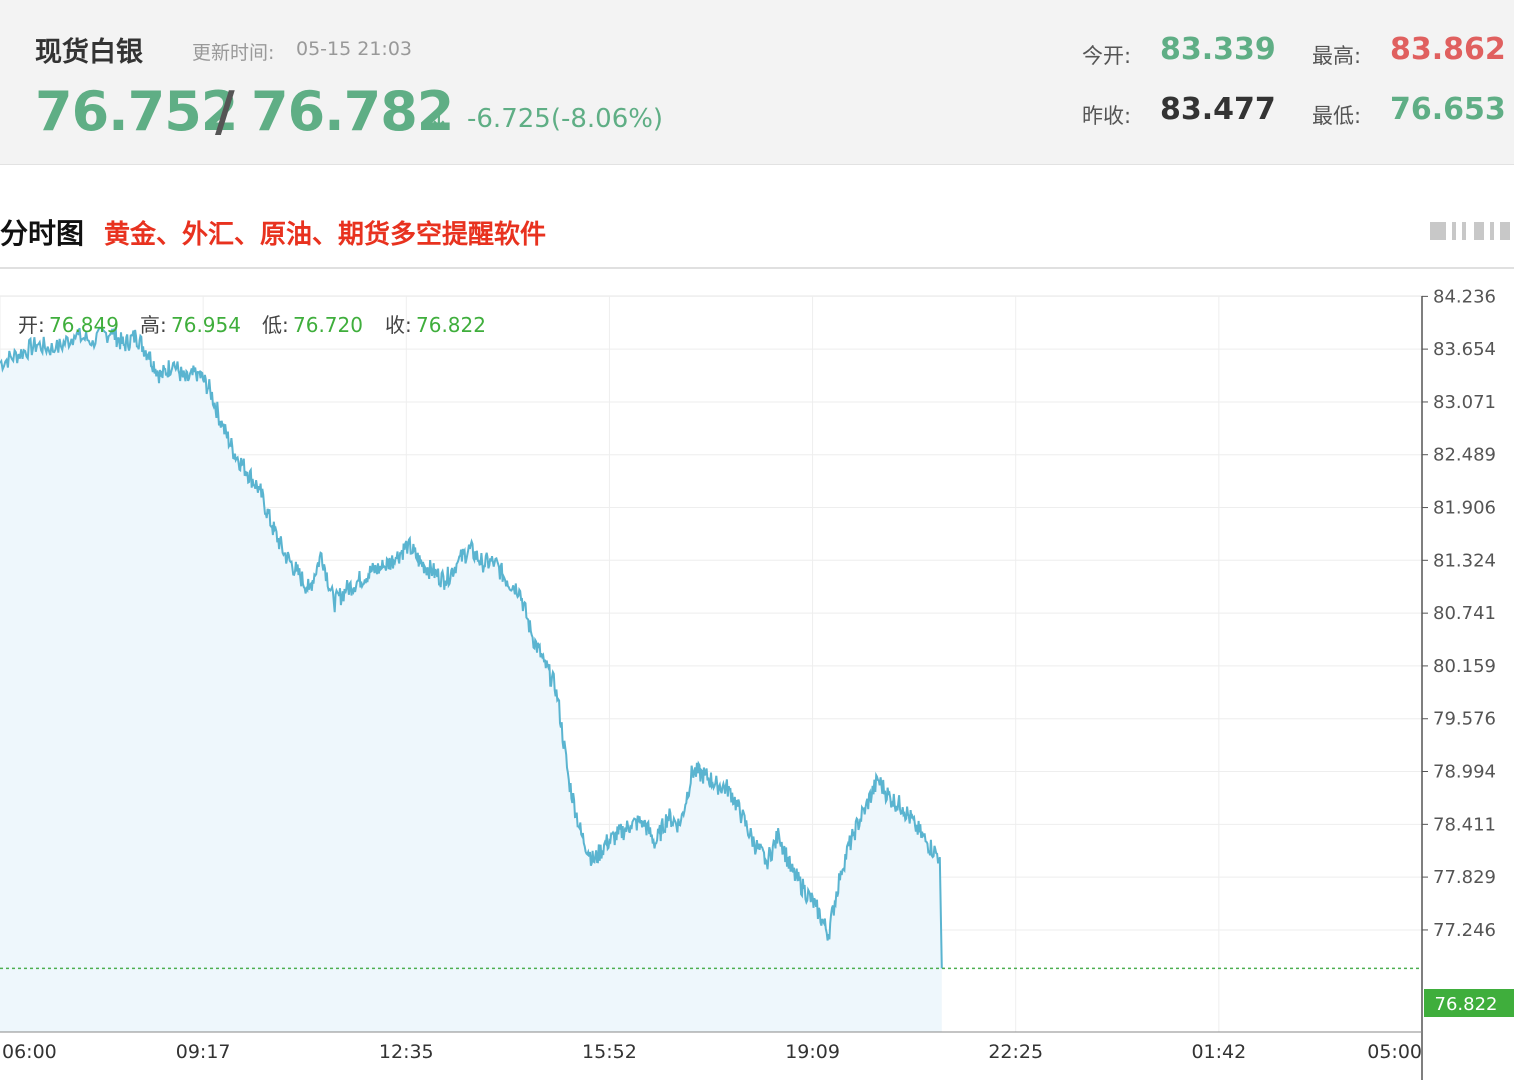 Image resolution: width=1514 pixels, height=1080 pixels. I want to click on y-tick-label: 82.489, so click(1464, 455).